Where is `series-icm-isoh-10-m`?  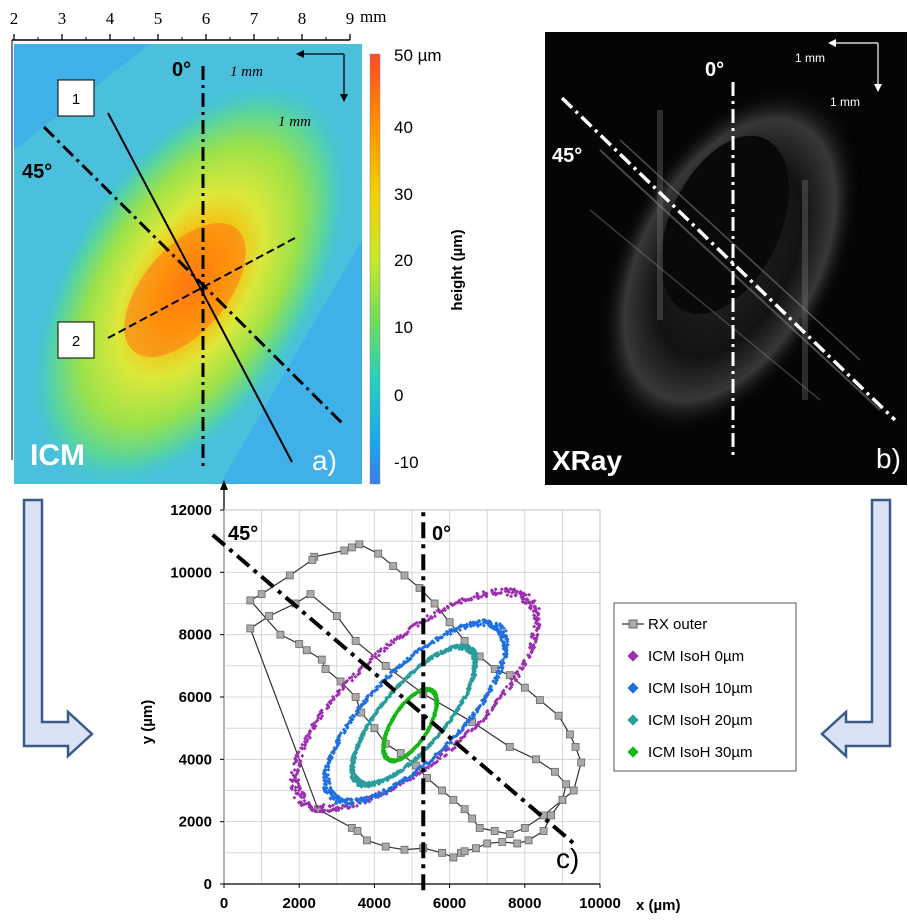
series-icm-isoh-10-m is located at coordinates (415, 712).